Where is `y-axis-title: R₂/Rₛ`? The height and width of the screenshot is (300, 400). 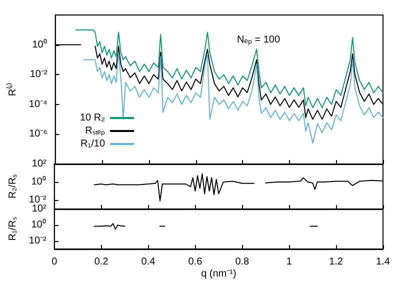 y-axis-title: R₂/Rₛ is located at coordinates (13, 186).